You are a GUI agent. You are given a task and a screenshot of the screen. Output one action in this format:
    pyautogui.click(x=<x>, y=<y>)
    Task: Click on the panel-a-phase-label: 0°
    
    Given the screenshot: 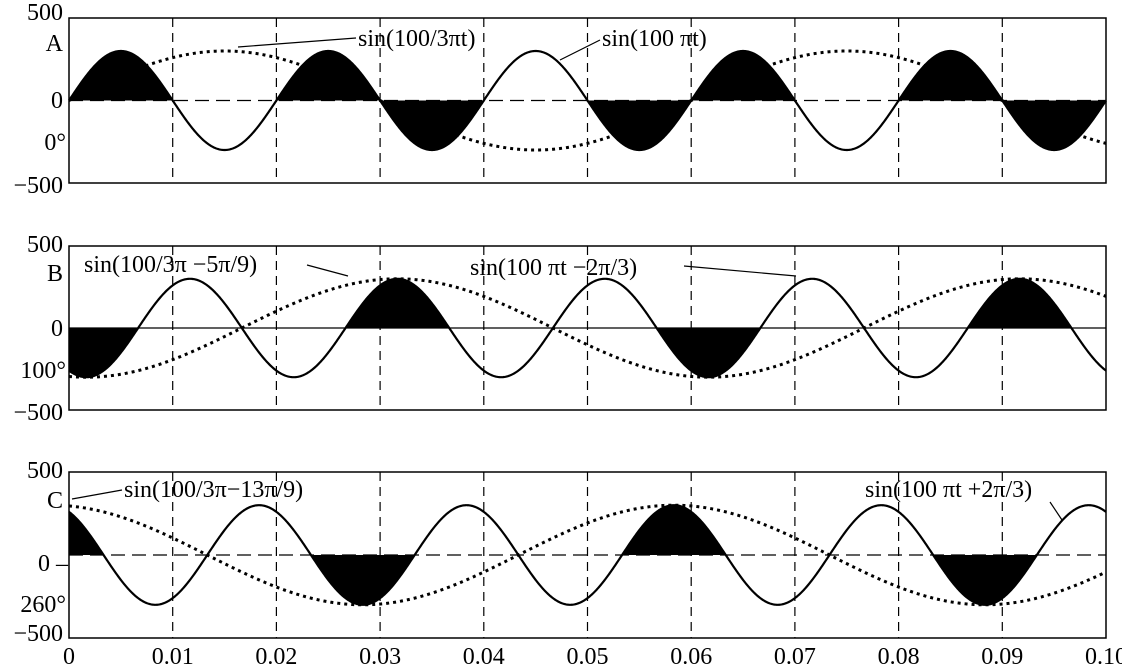 What is the action you would take?
    pyautogui.click(x=55, y=143)
    